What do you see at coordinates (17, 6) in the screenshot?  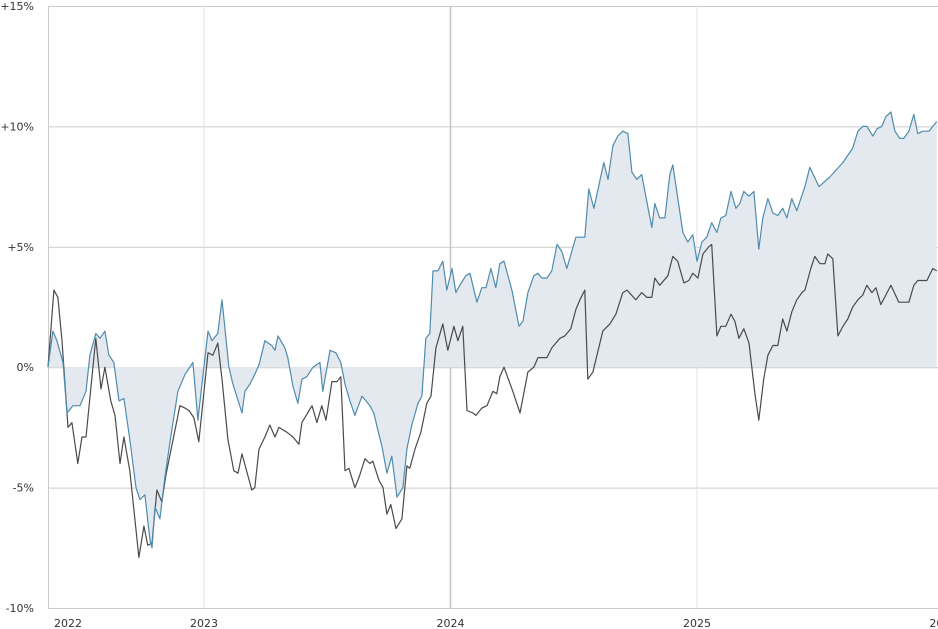 I see `y-tick-label: +15%` at bounding box center [17, 6].